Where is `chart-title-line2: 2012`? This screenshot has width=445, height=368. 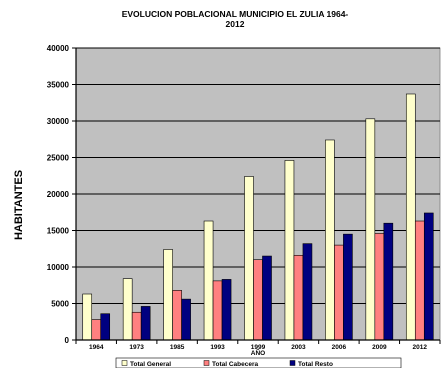
chart-title-line2: 2012 is located at coordinates (235, 24).